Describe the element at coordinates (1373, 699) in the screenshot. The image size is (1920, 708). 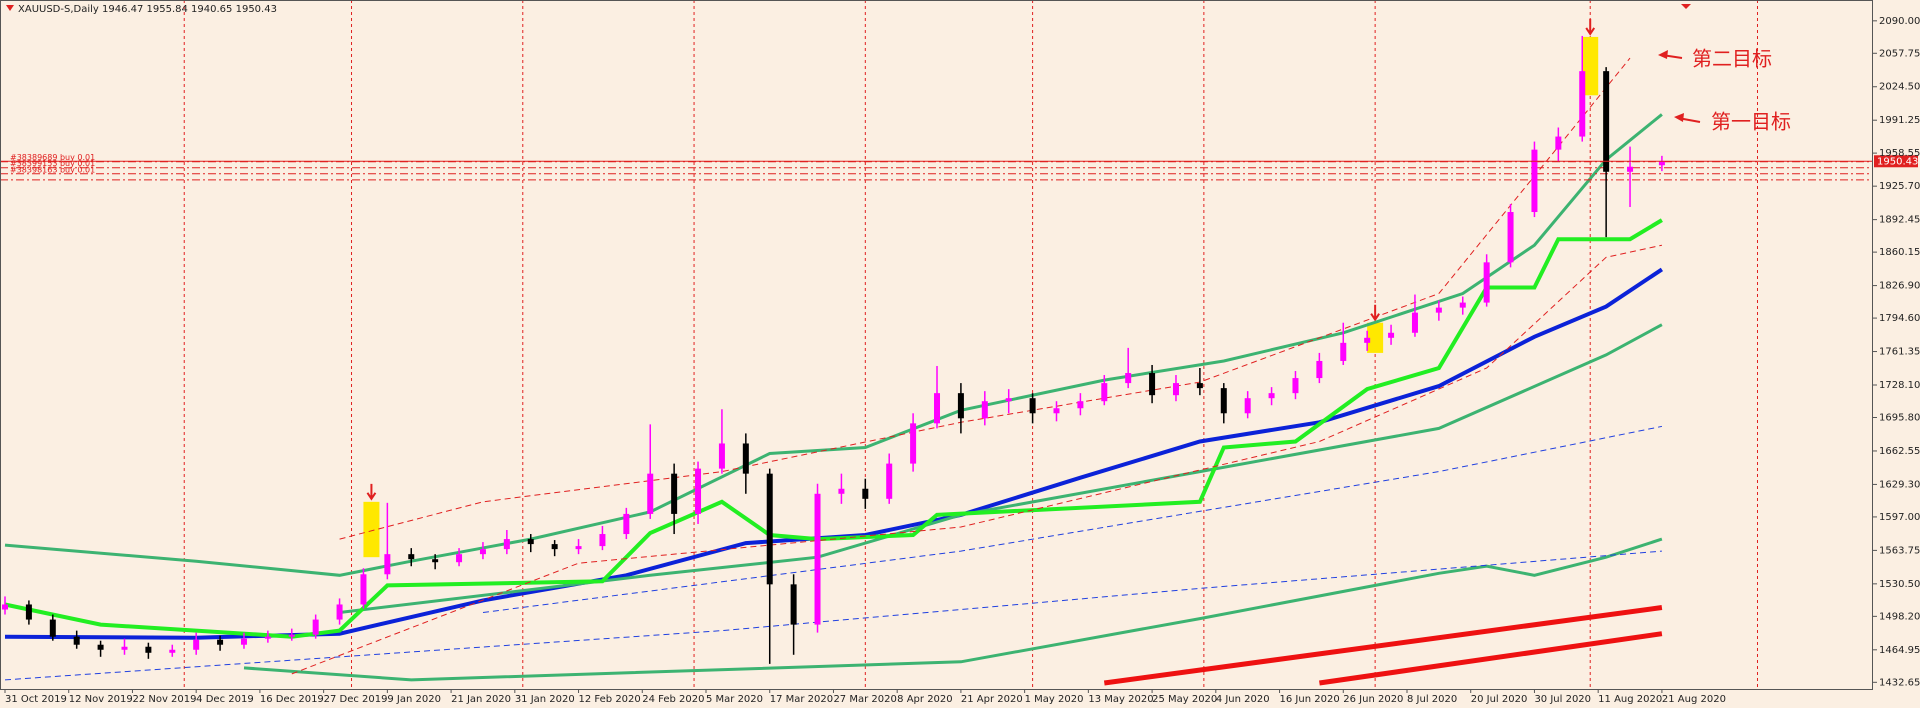
I see `x-tick-label: 26 Jun 2020` at that location.